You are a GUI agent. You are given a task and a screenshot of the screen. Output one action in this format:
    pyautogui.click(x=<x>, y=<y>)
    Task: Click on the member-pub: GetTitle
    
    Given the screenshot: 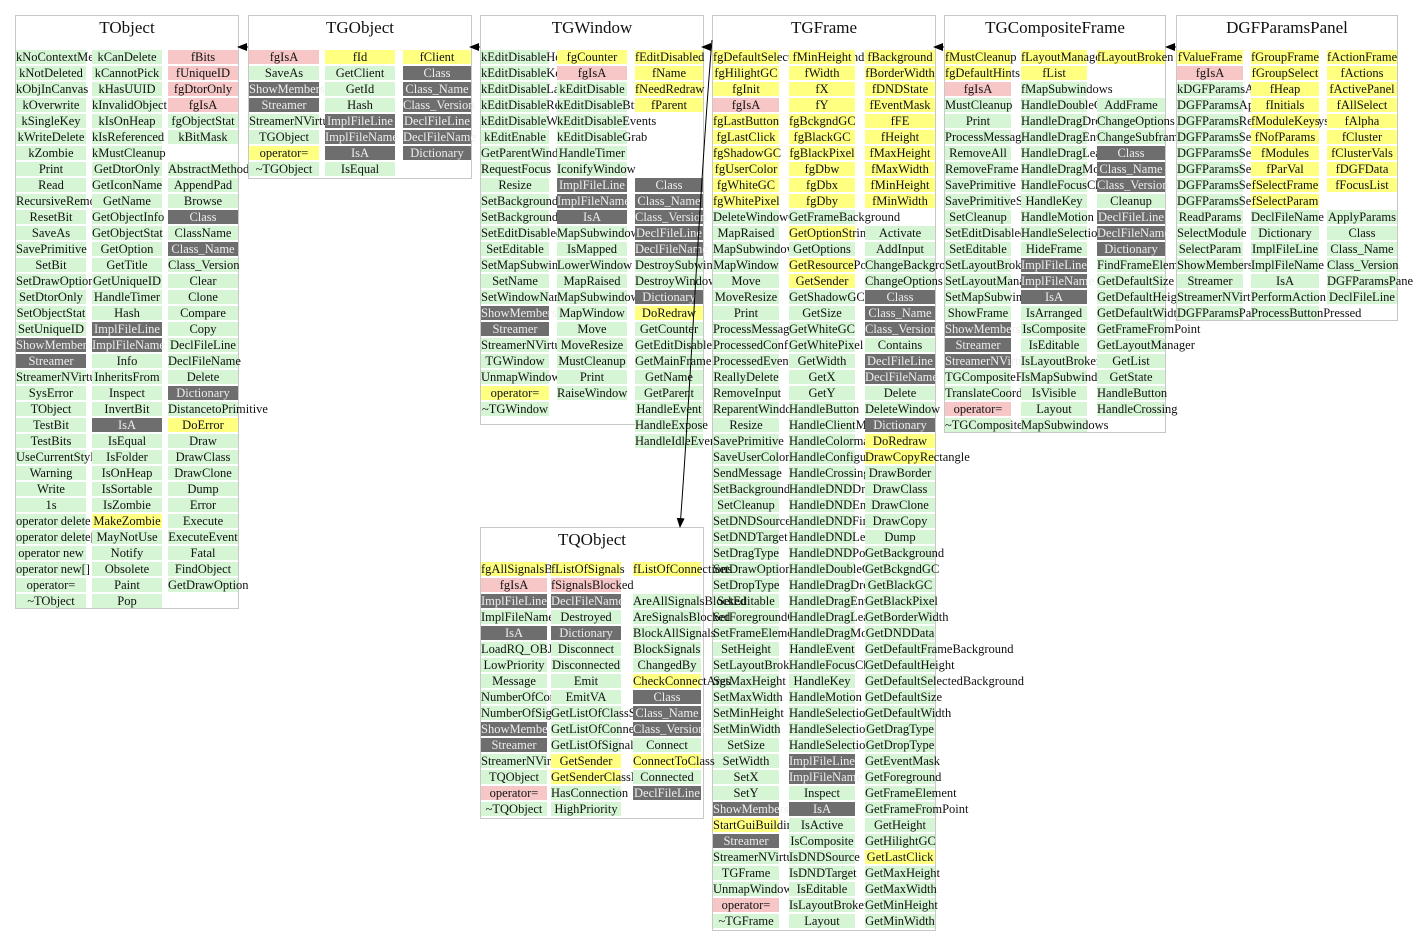 What is the action you would take?
    pyautogui.click(x=127, y=265)
    